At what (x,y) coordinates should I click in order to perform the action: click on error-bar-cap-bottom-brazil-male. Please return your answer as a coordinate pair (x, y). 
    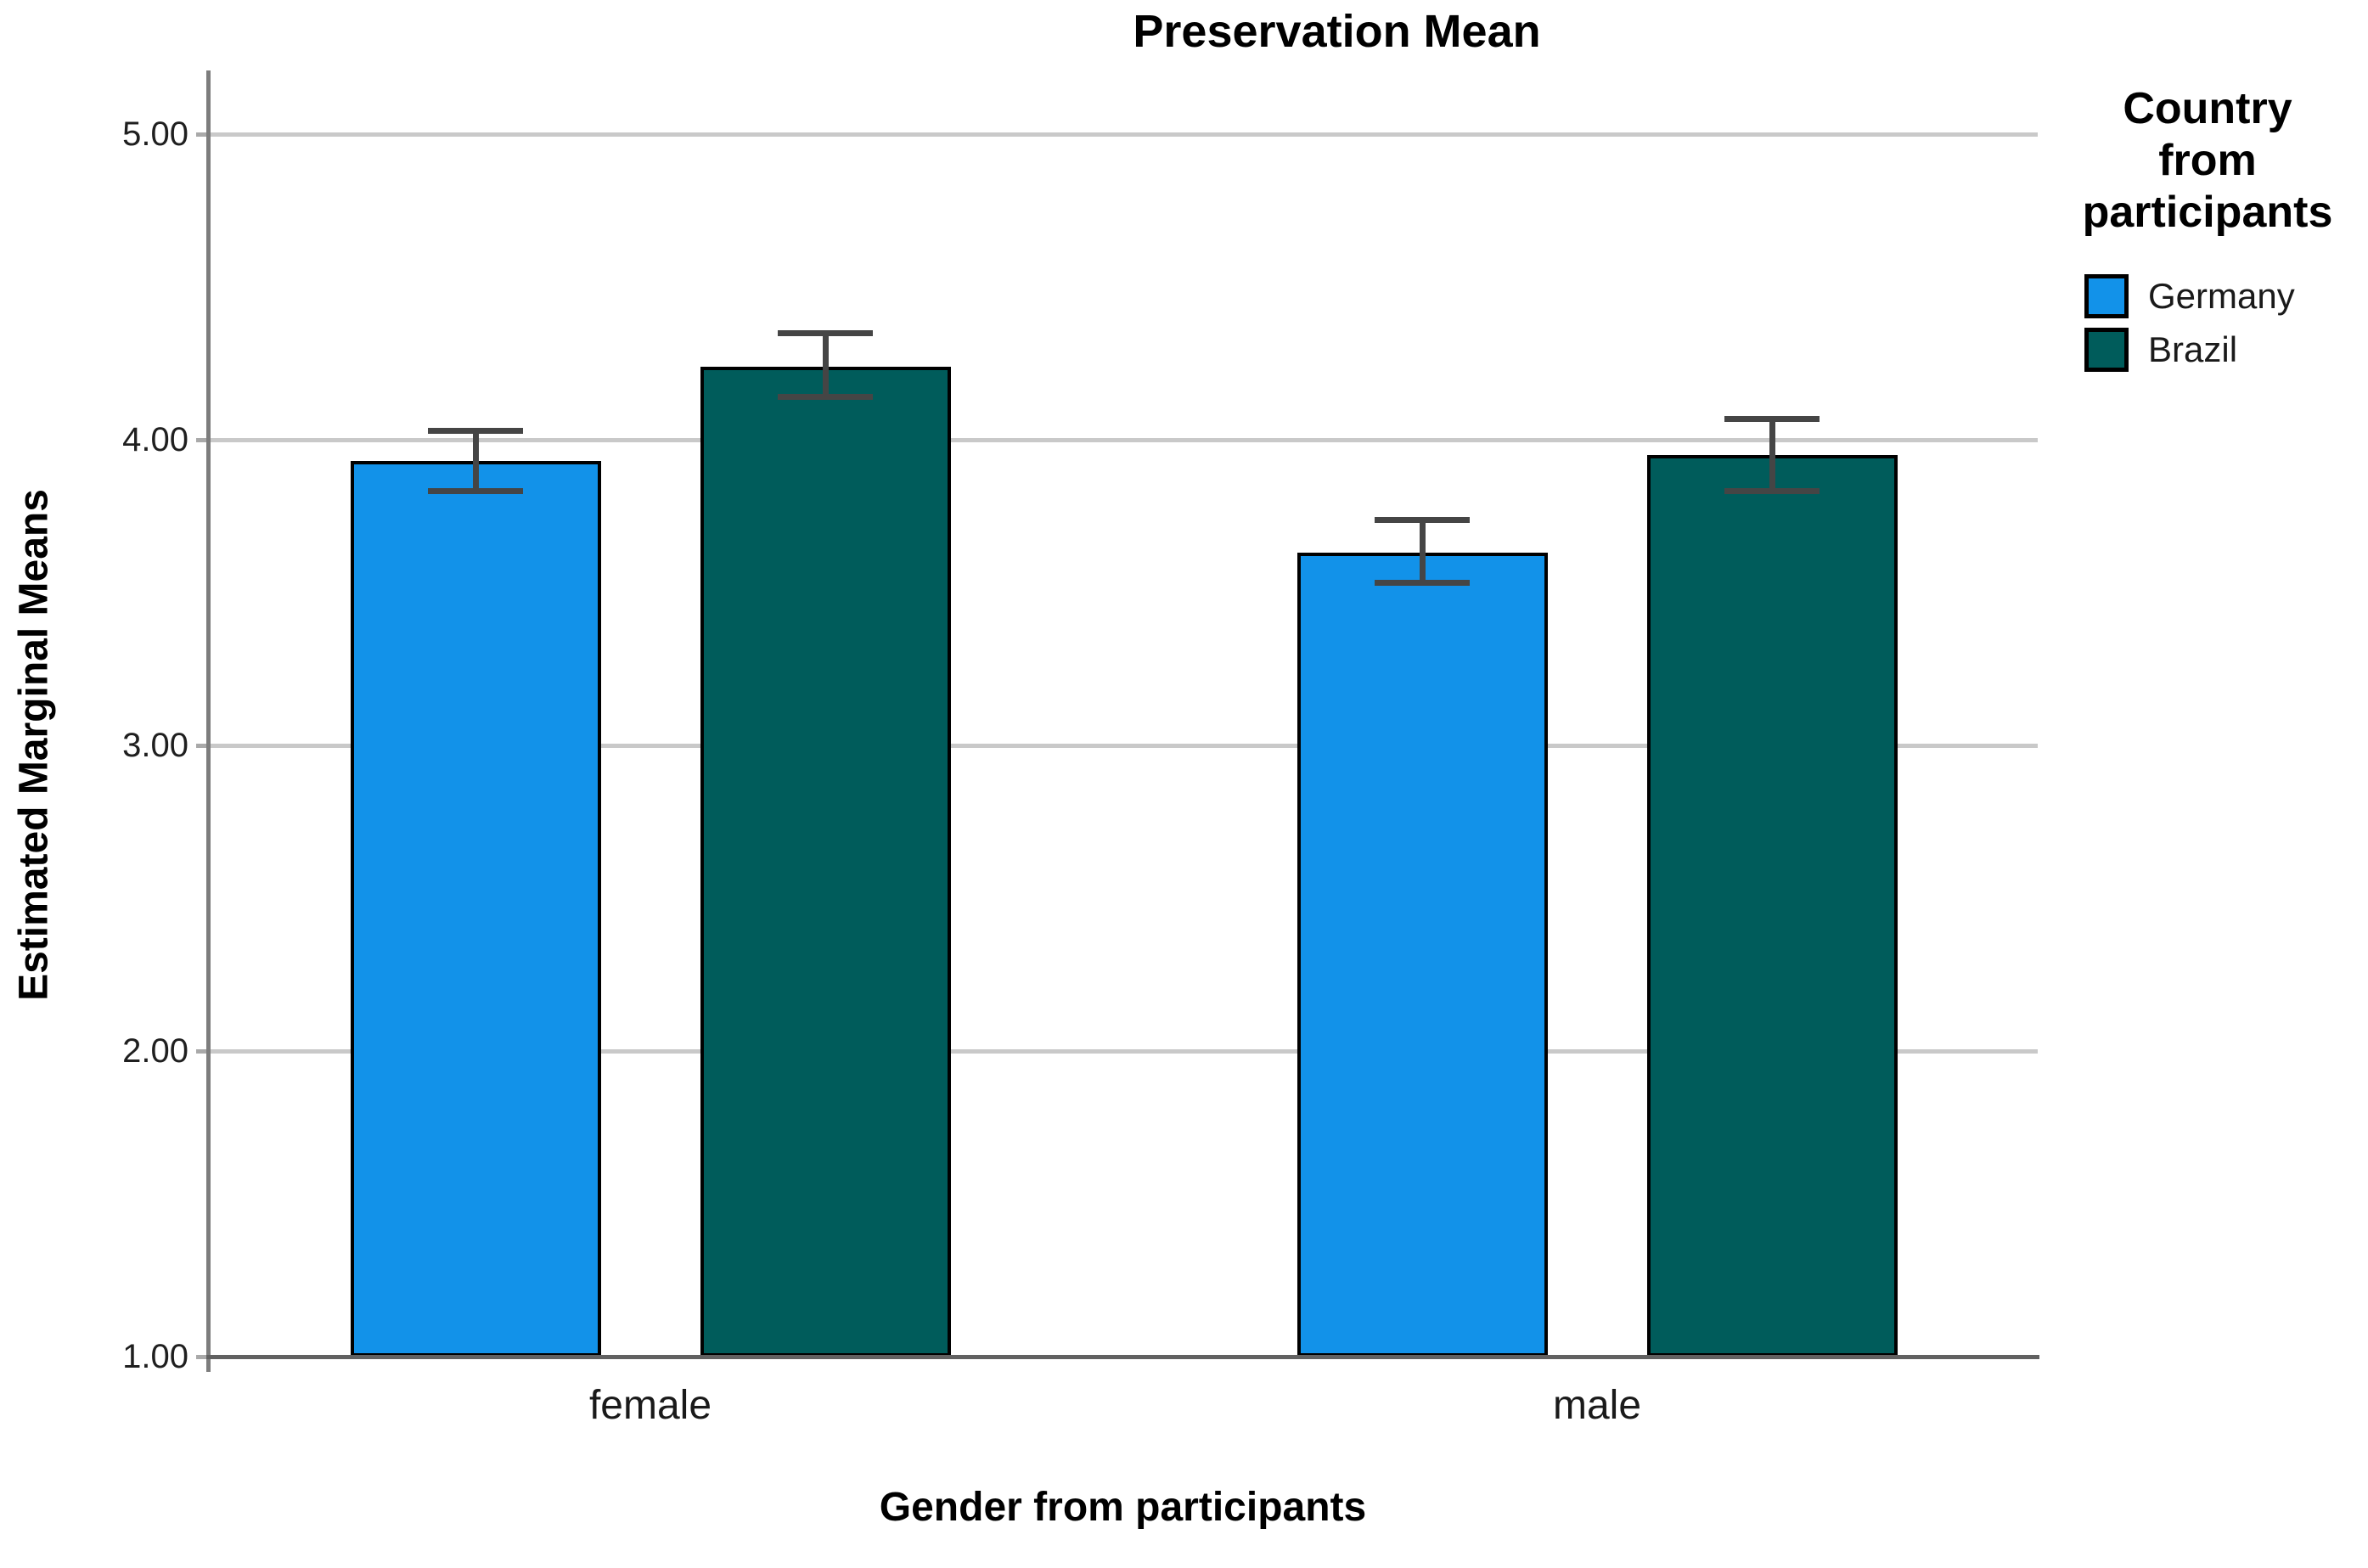
    Looking at the image, I should click on (1772, 491).